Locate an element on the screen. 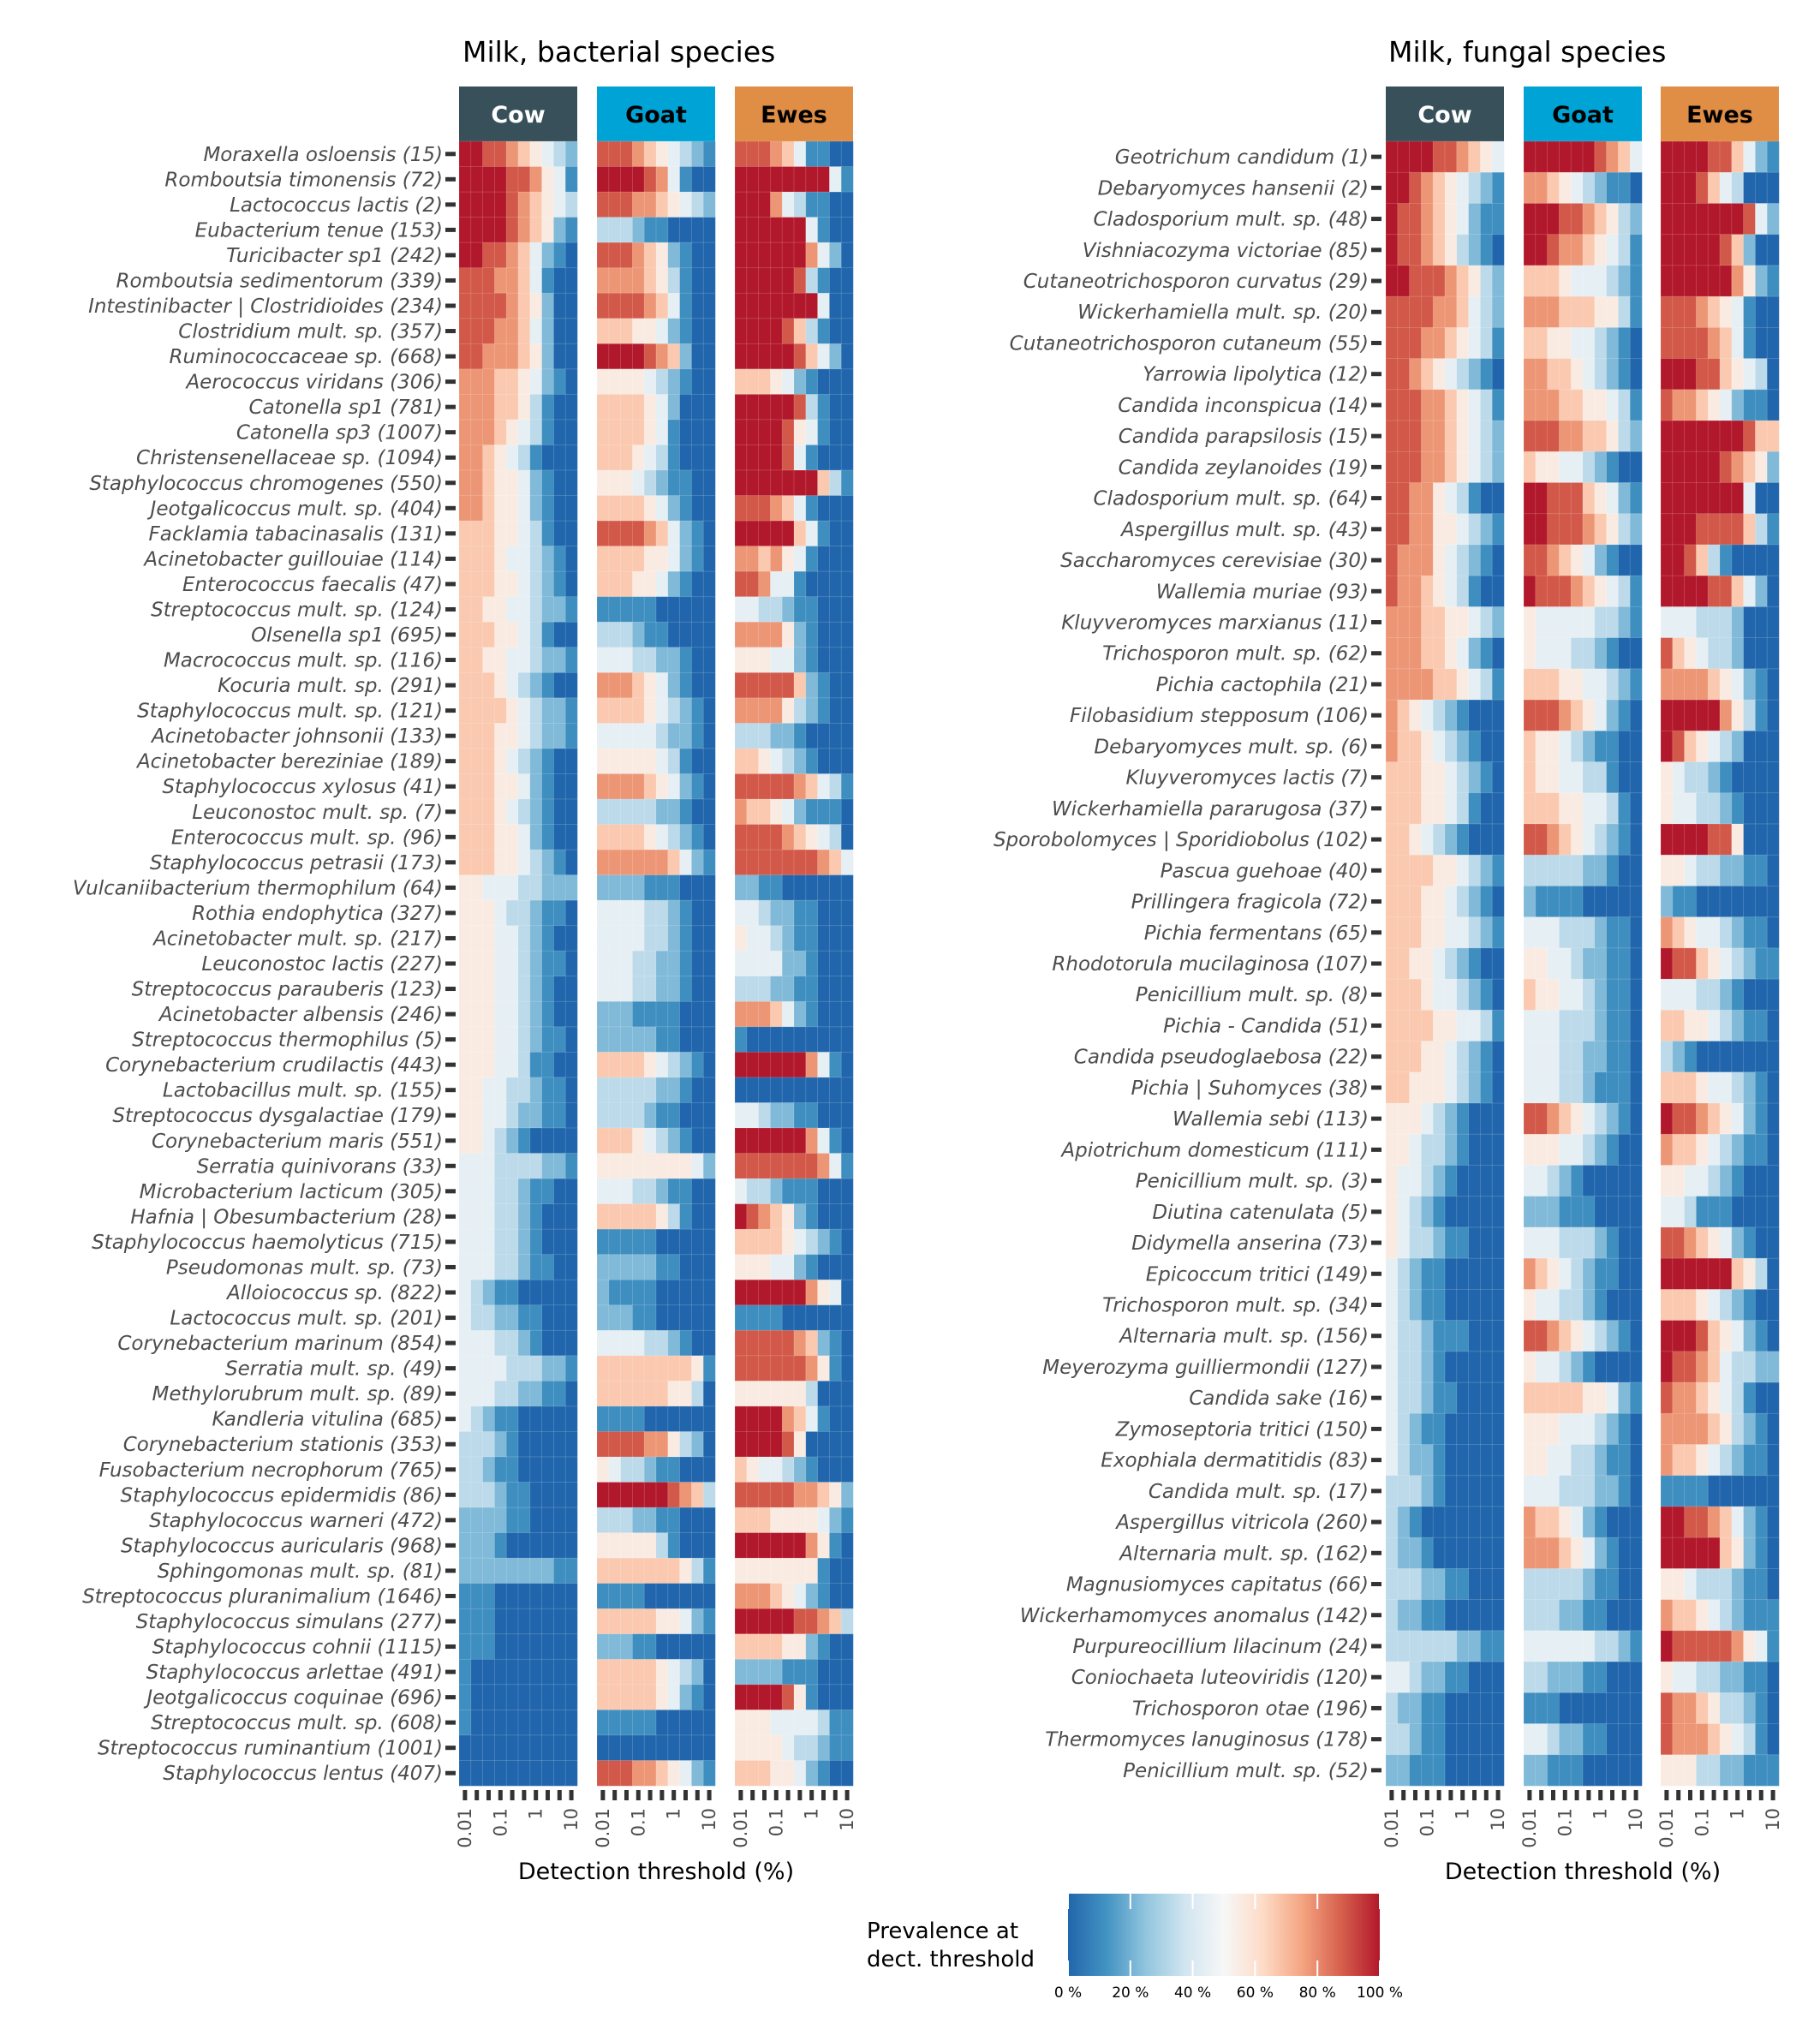  species-label: Penicillium mult. sp. (8) is located at coordinates (1252, 995).